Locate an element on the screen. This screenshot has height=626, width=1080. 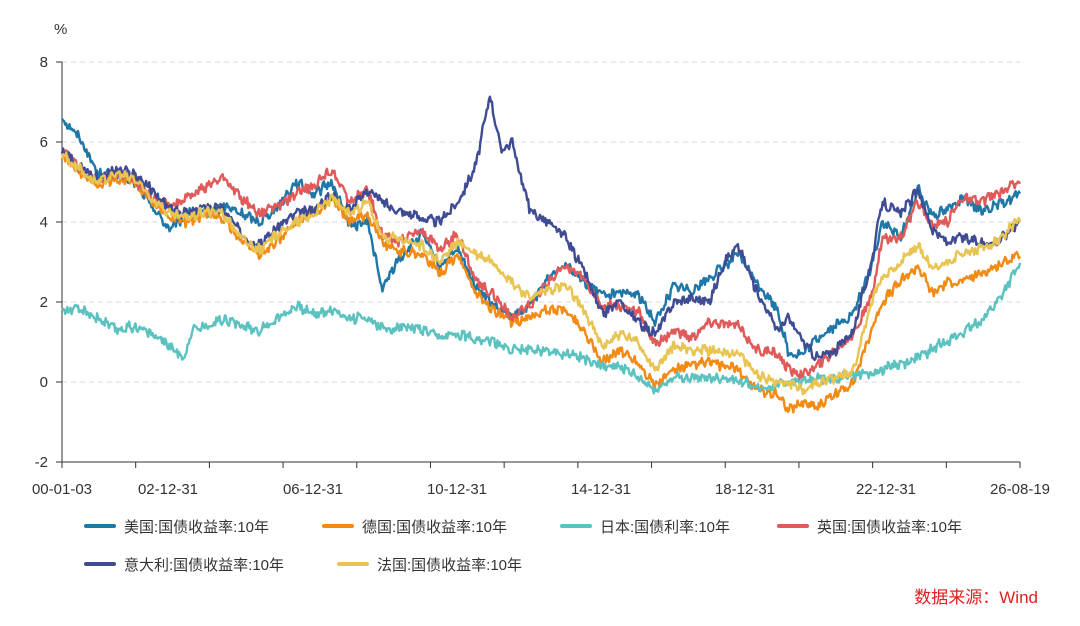
legend-label: 日本:国债利率:10年 is located at coordinates (665, 527).